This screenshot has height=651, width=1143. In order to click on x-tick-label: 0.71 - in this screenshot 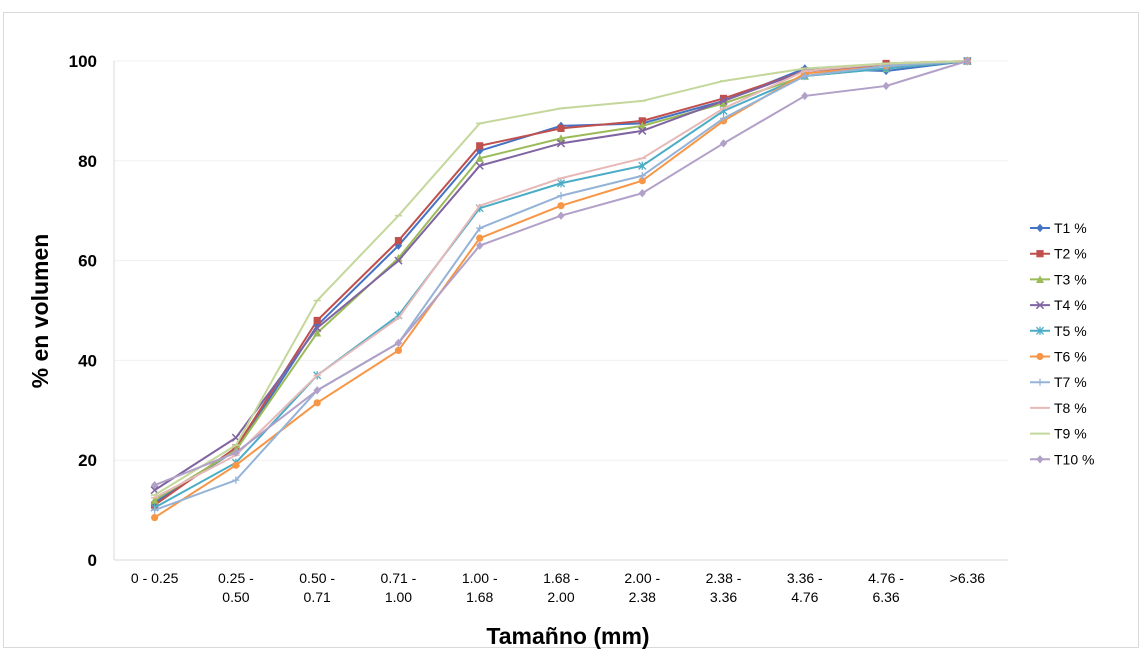, I will do `click(399, 578)`.